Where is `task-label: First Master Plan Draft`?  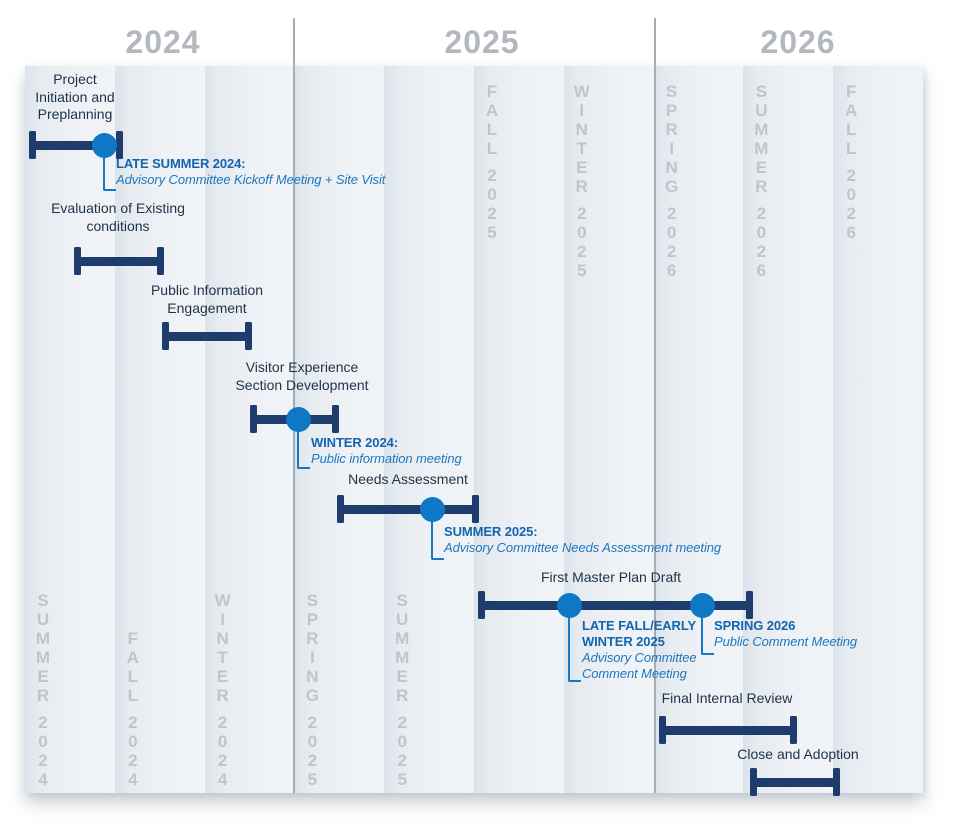
task-label: First Master Plan Draft is located at coordinates (611, 578).